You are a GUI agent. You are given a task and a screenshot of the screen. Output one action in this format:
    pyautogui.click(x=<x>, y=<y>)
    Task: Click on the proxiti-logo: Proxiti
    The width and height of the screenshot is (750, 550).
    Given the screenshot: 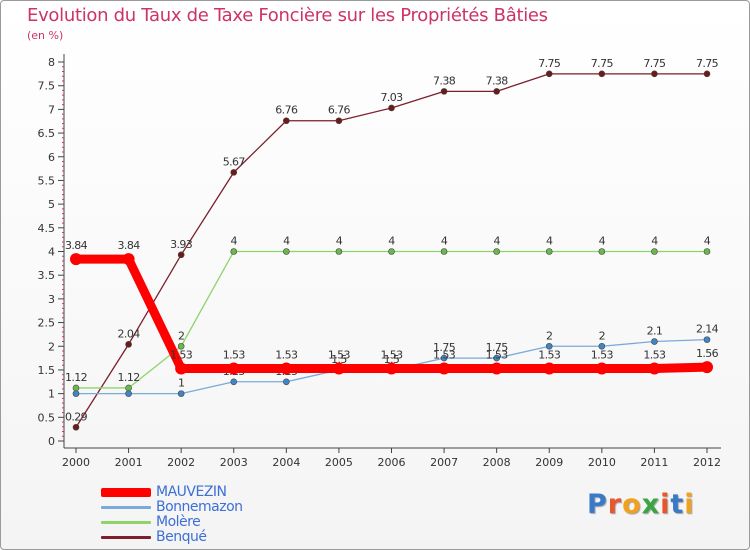 What is the action you would take?
    pyautogui.click(x=641, y=504)
    